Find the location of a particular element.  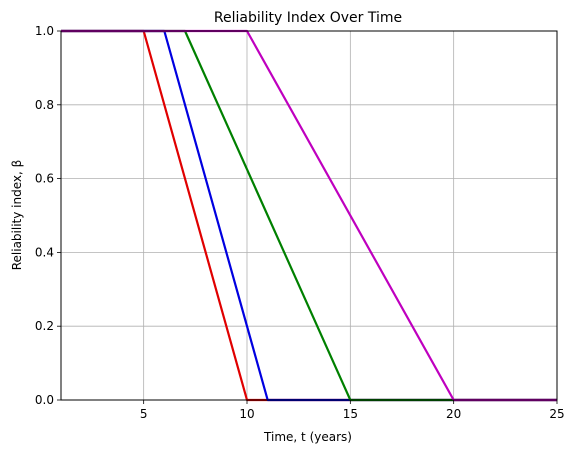

x-tick-label: 25 is located at coordinates (556, 414).